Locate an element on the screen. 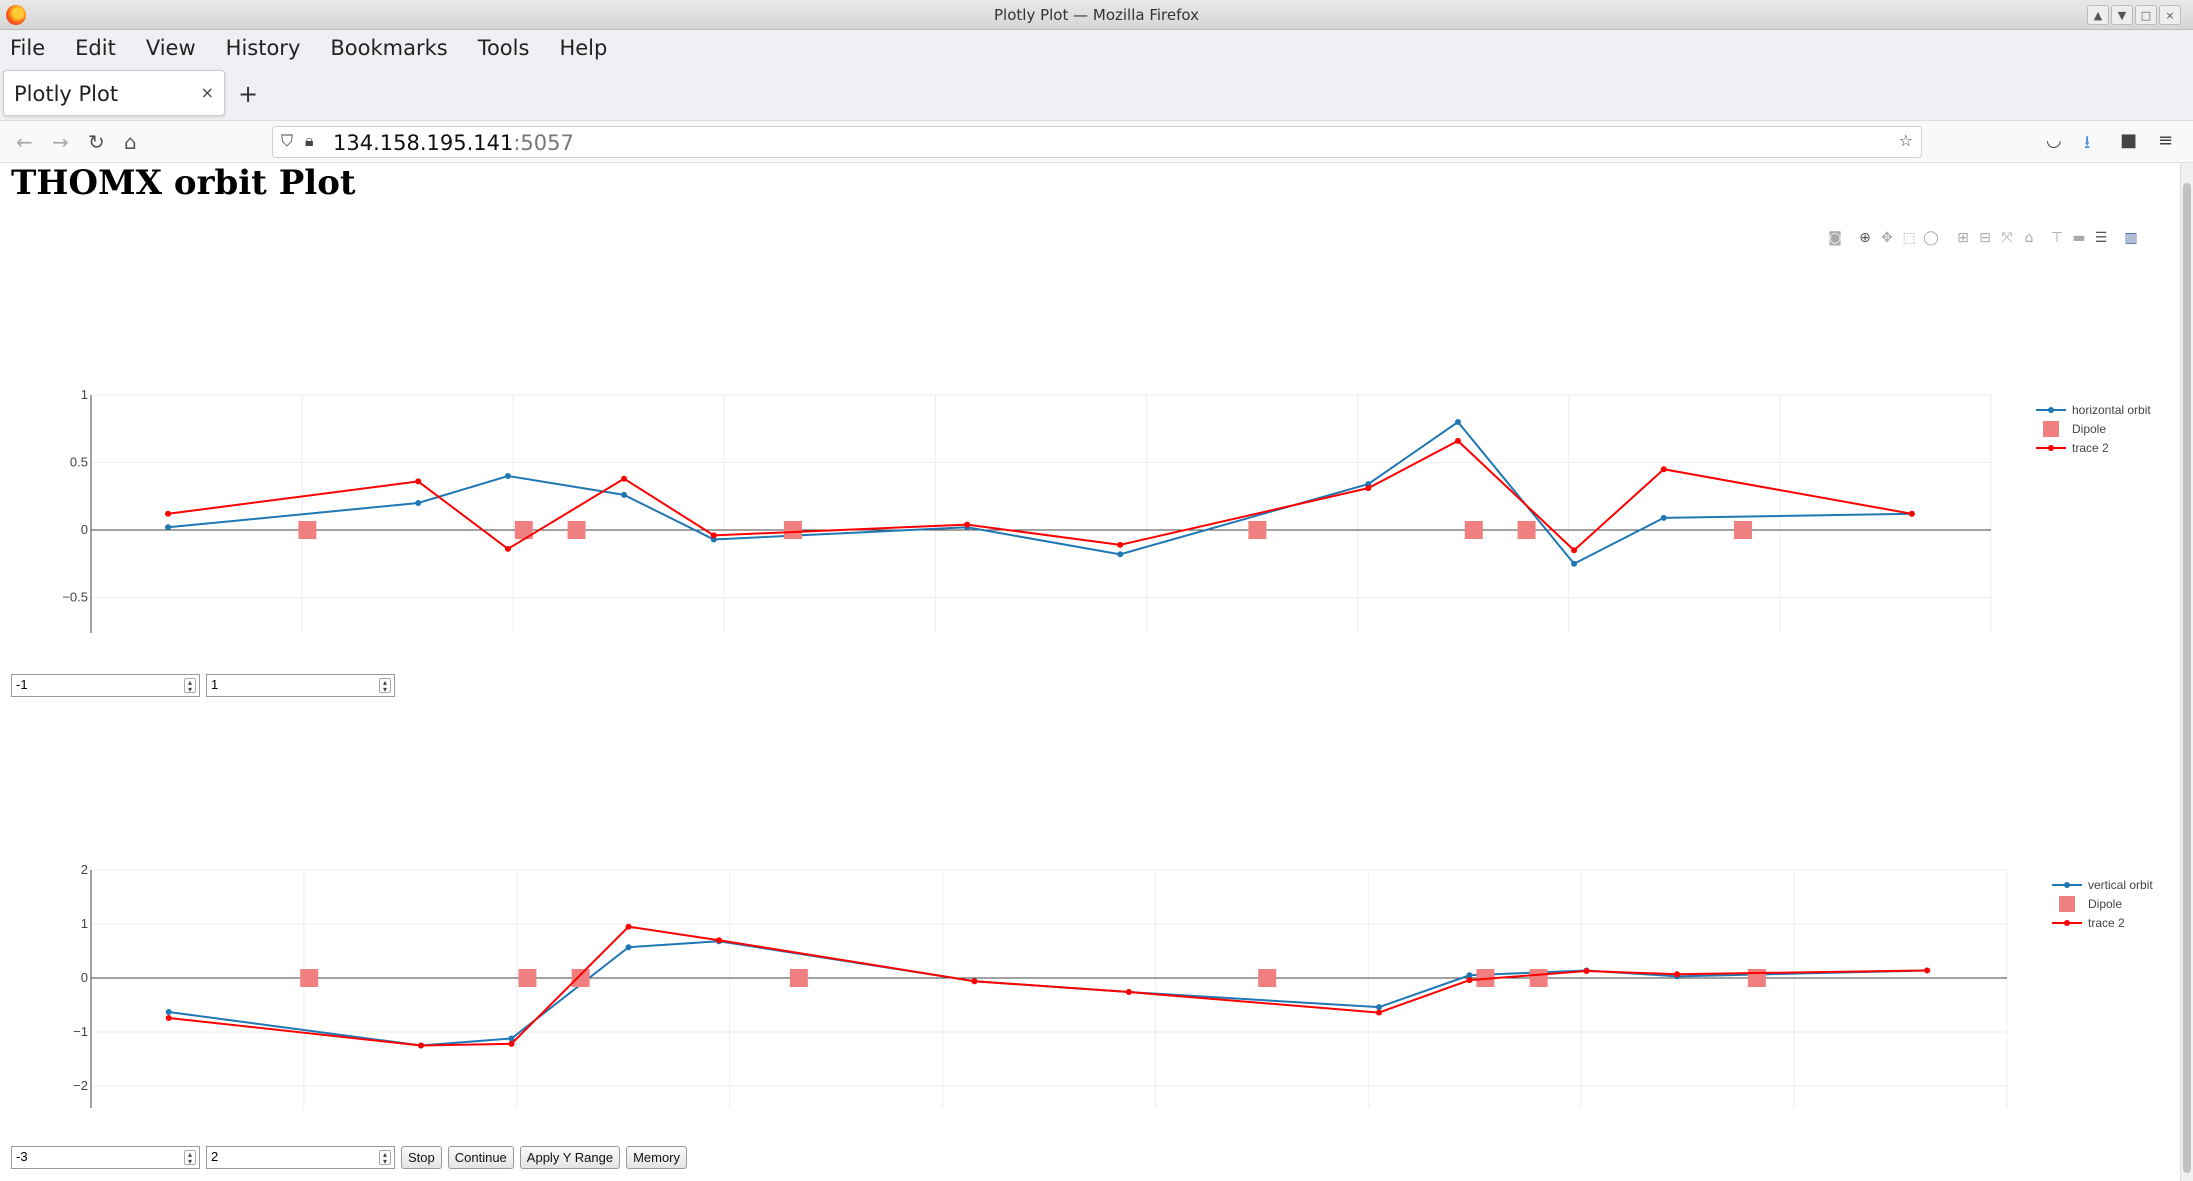  zoom-icon: ⊕ is located at coordinates (1865, 238).